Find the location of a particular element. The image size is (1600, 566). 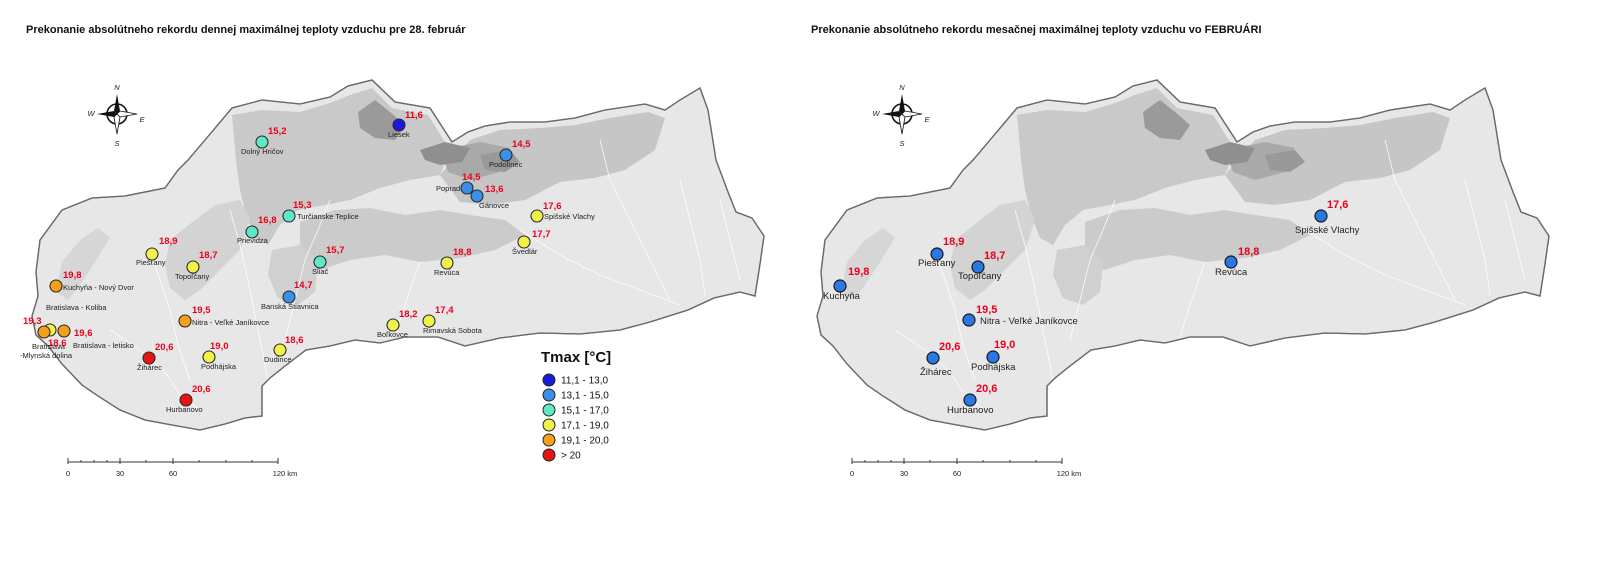

station-marker: 19,3 Bratislava-Mlynská dolina is located at coordinates (46, 338).